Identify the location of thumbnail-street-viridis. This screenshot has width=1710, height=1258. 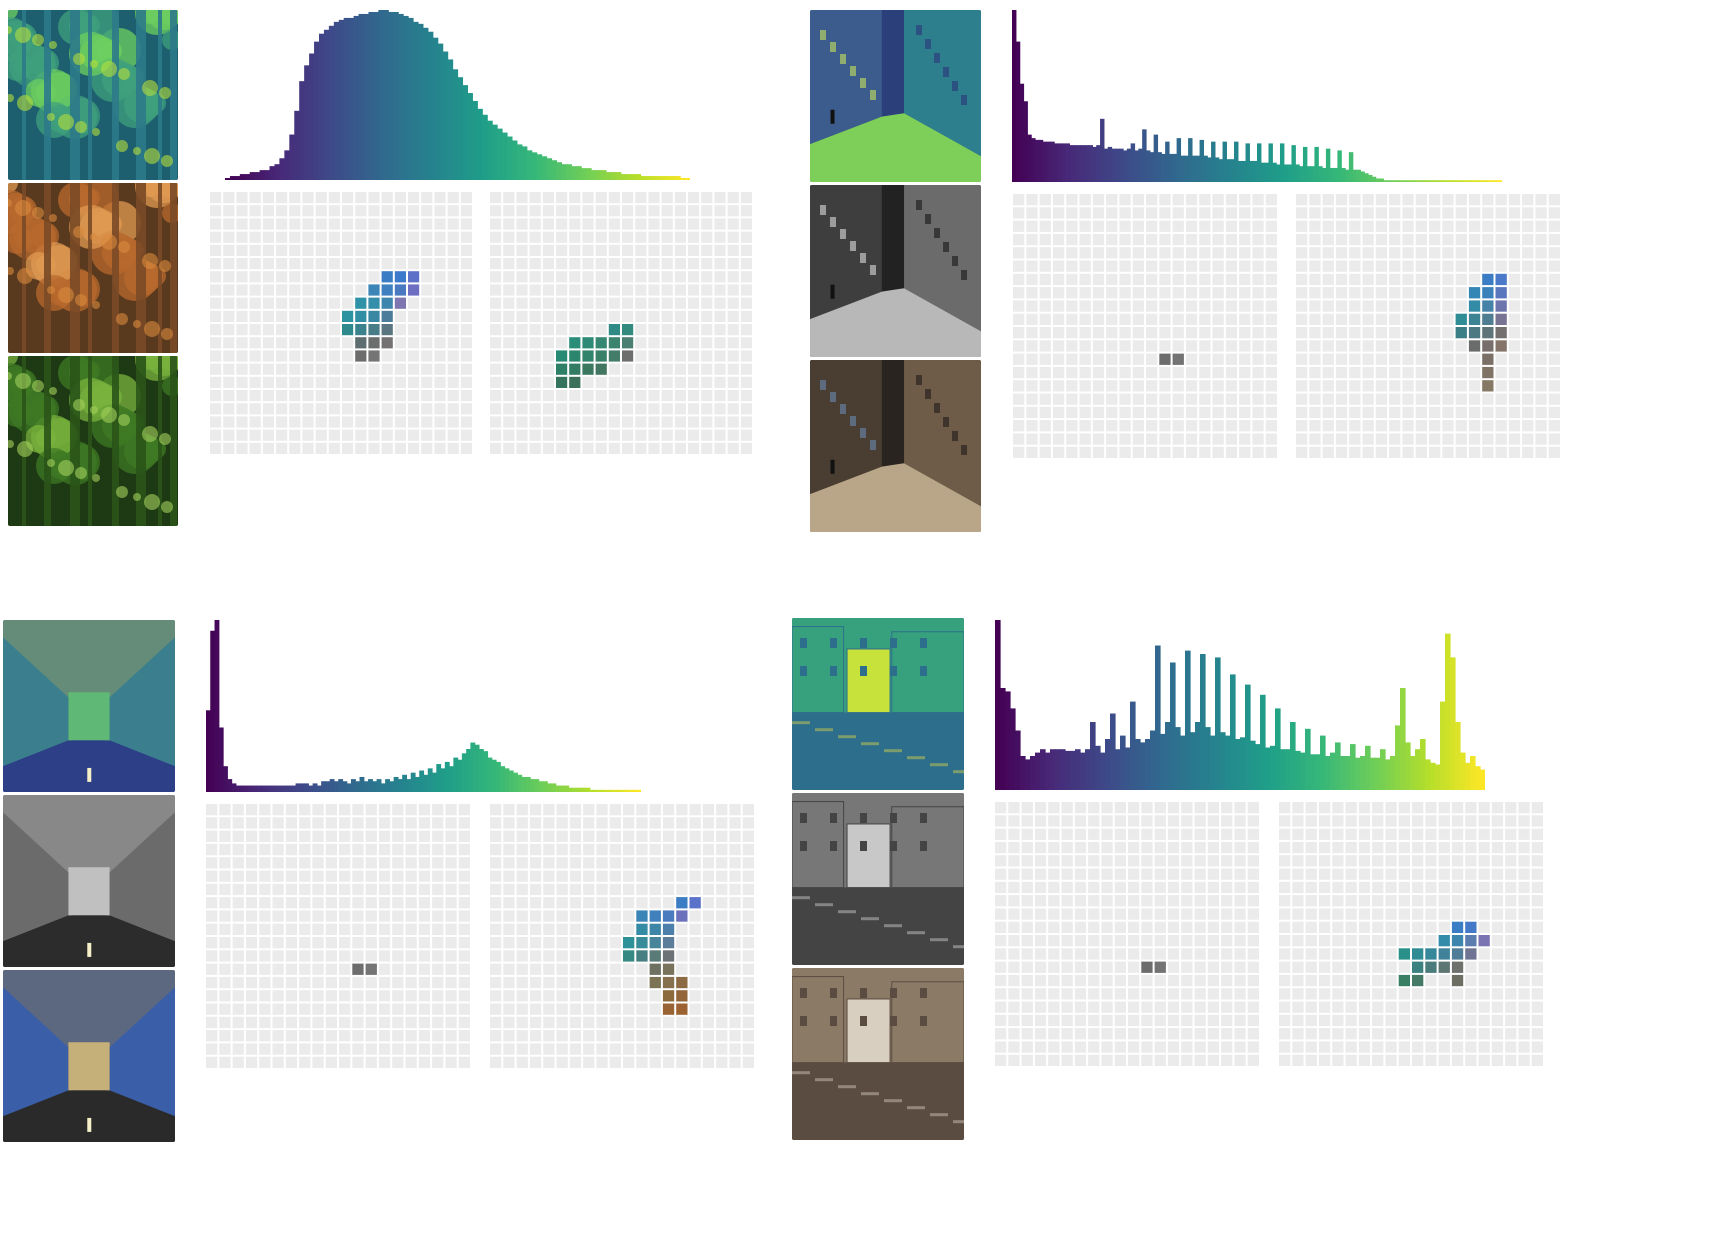
(895, 96).